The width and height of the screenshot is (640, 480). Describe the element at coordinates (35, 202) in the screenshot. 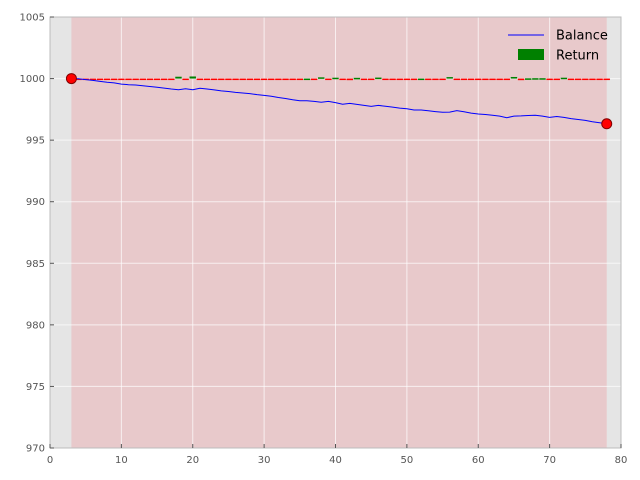

I see `y-tick-label: 990` at that location.